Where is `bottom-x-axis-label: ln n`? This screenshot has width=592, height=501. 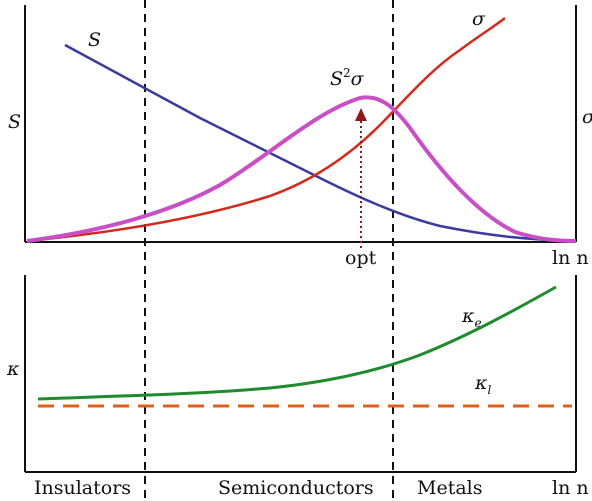 bottom-x-axis-label: ln n is located at coordinates (570, 488).